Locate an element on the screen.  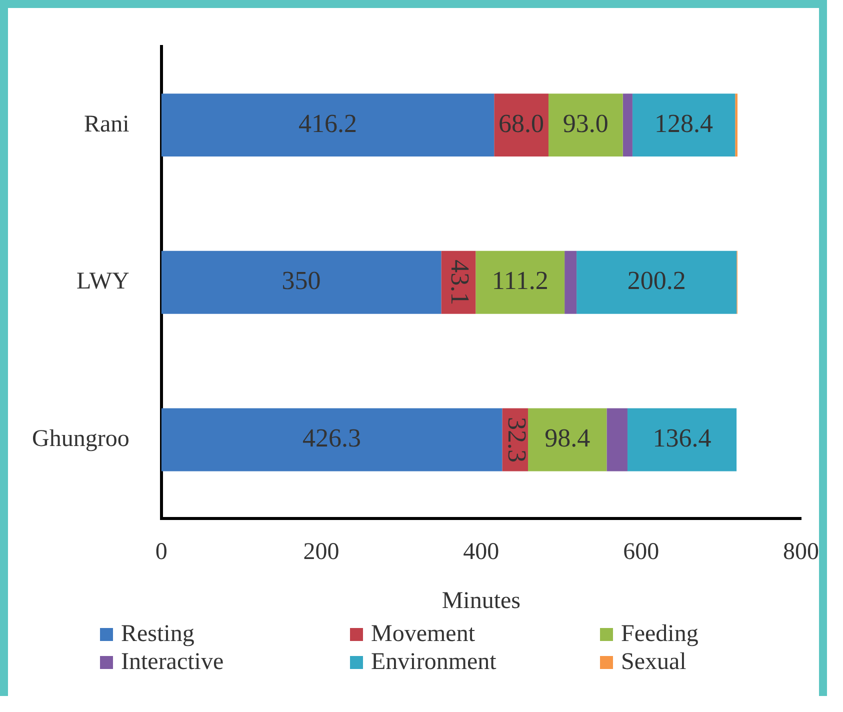
data-label: 200.2 is located at coordinates (656, 281).